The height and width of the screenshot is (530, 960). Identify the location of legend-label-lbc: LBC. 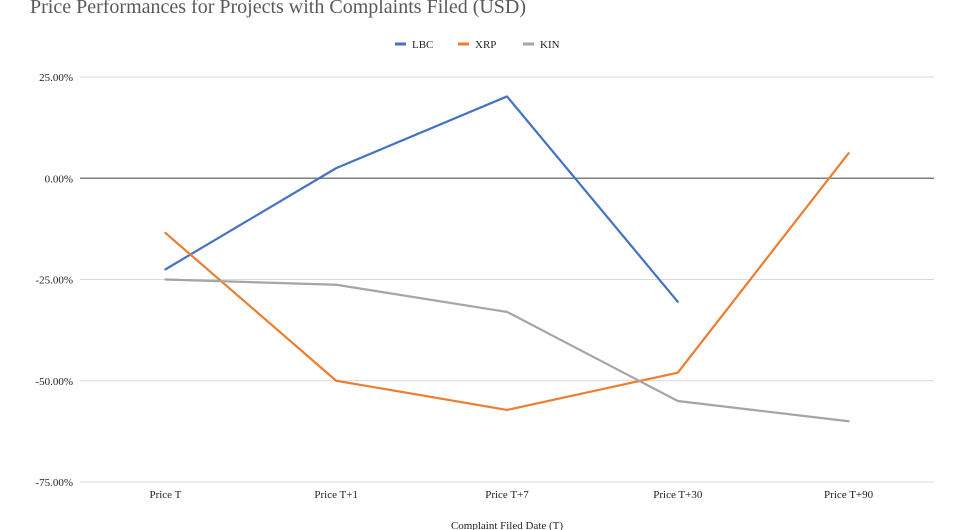
(422, 45).